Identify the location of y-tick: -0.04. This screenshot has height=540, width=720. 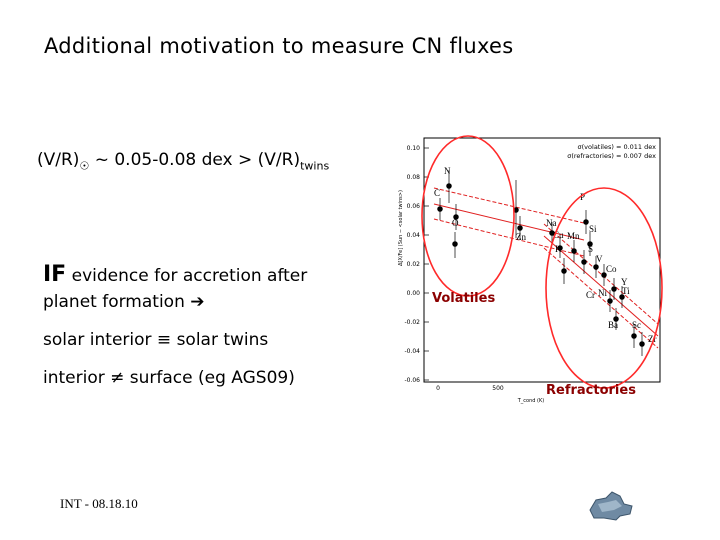
(412, 351).